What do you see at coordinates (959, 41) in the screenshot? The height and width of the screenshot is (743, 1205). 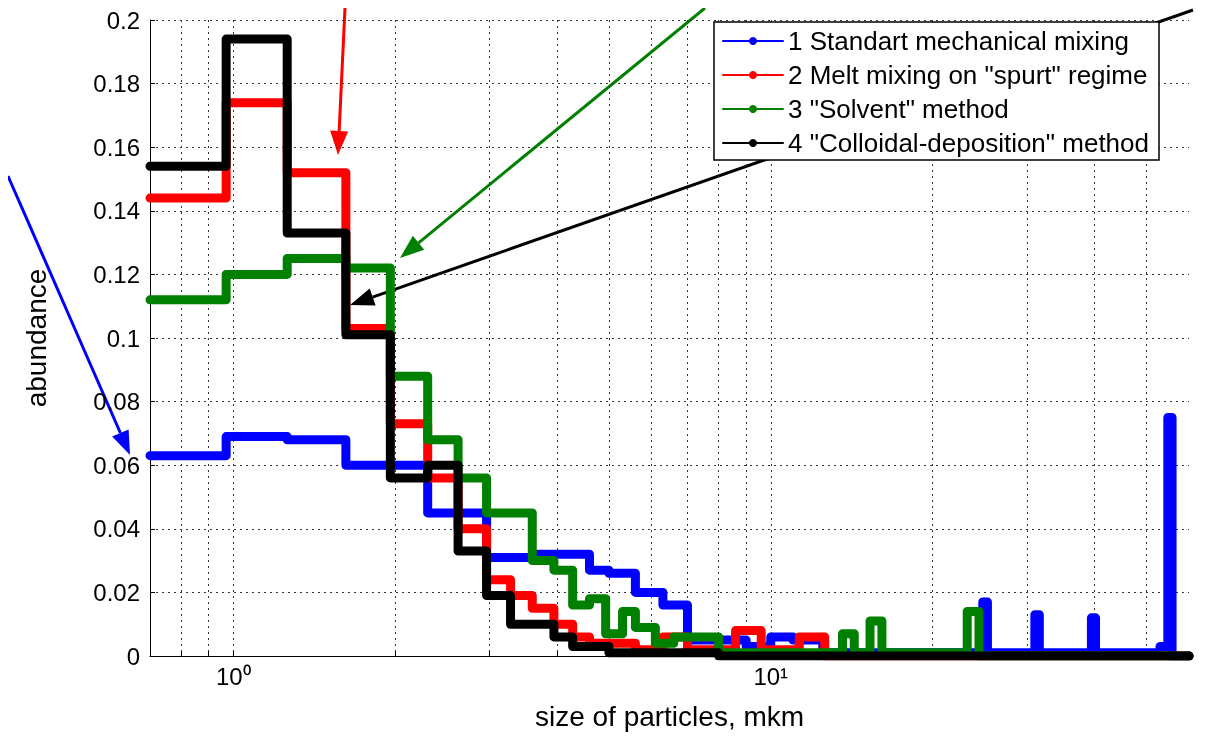 I see `legend-label: 1 Standart mechanical mixing` at bounding box center [959, 41].